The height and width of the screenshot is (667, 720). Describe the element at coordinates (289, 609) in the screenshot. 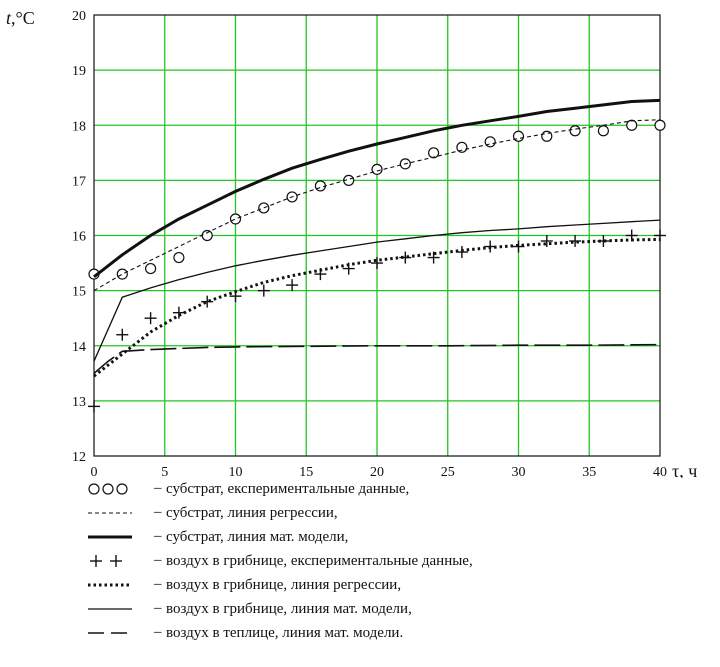

I see `legend-label: воздух в грибнице, линия мат. модели,` at that location.